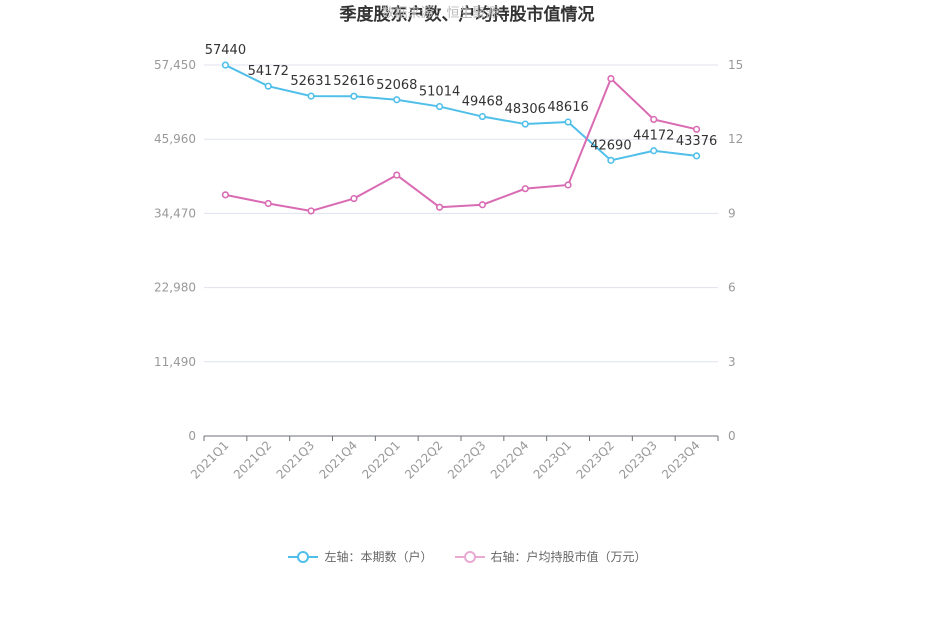 This screenshot has height=632, width=935. I want to click on left-tick-label: 34,470, so click(175, 213).